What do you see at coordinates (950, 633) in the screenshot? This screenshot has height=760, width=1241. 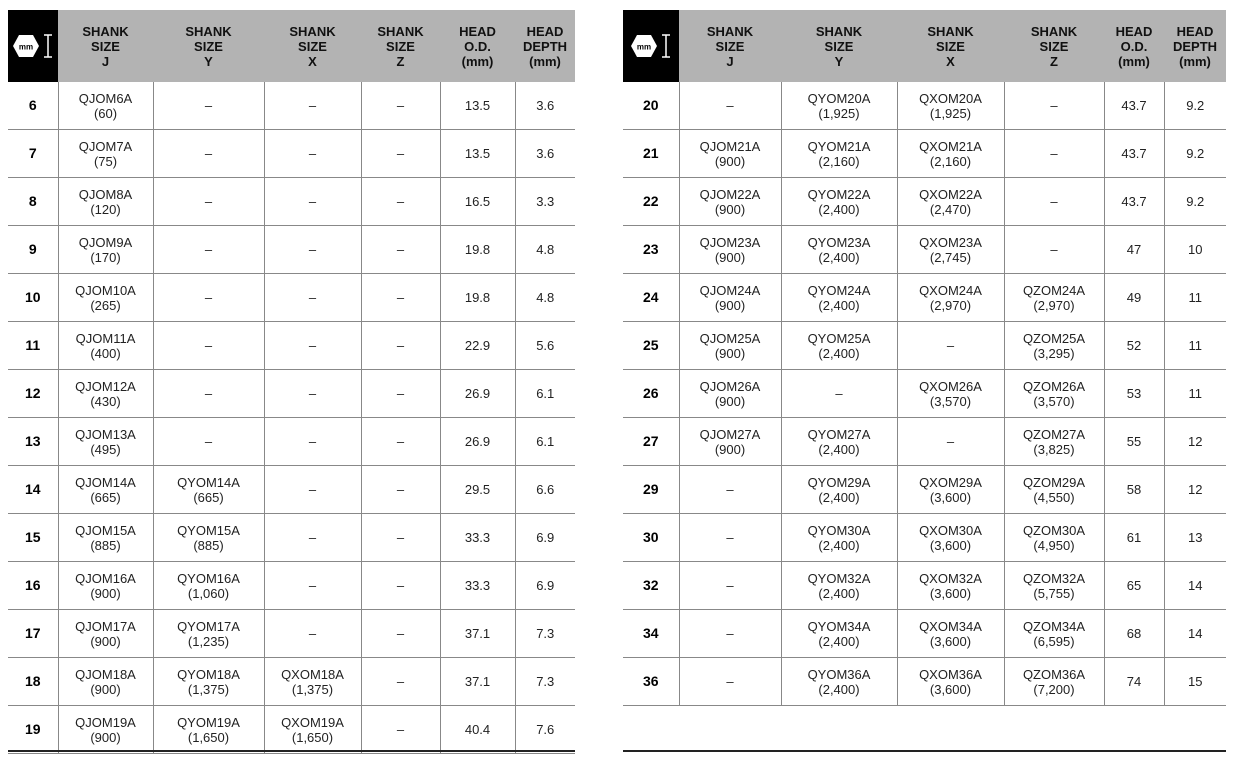 I see `shank-x-cell: QXOM34A (3,600)` at bounding box center [950, 633].